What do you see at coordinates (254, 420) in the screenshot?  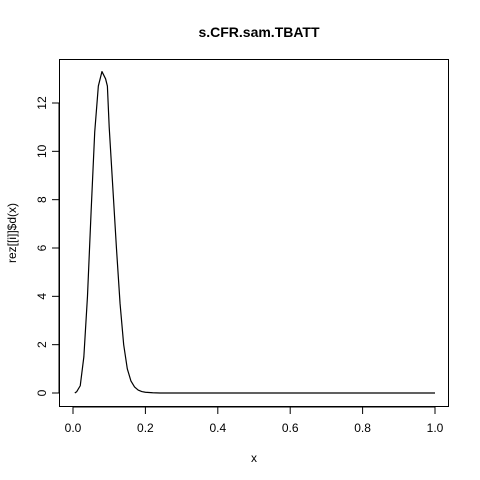 I see `x-axis: 0.0 0.2 0.4 0.6 0.8 1.0` at bounding box center [254, 420].